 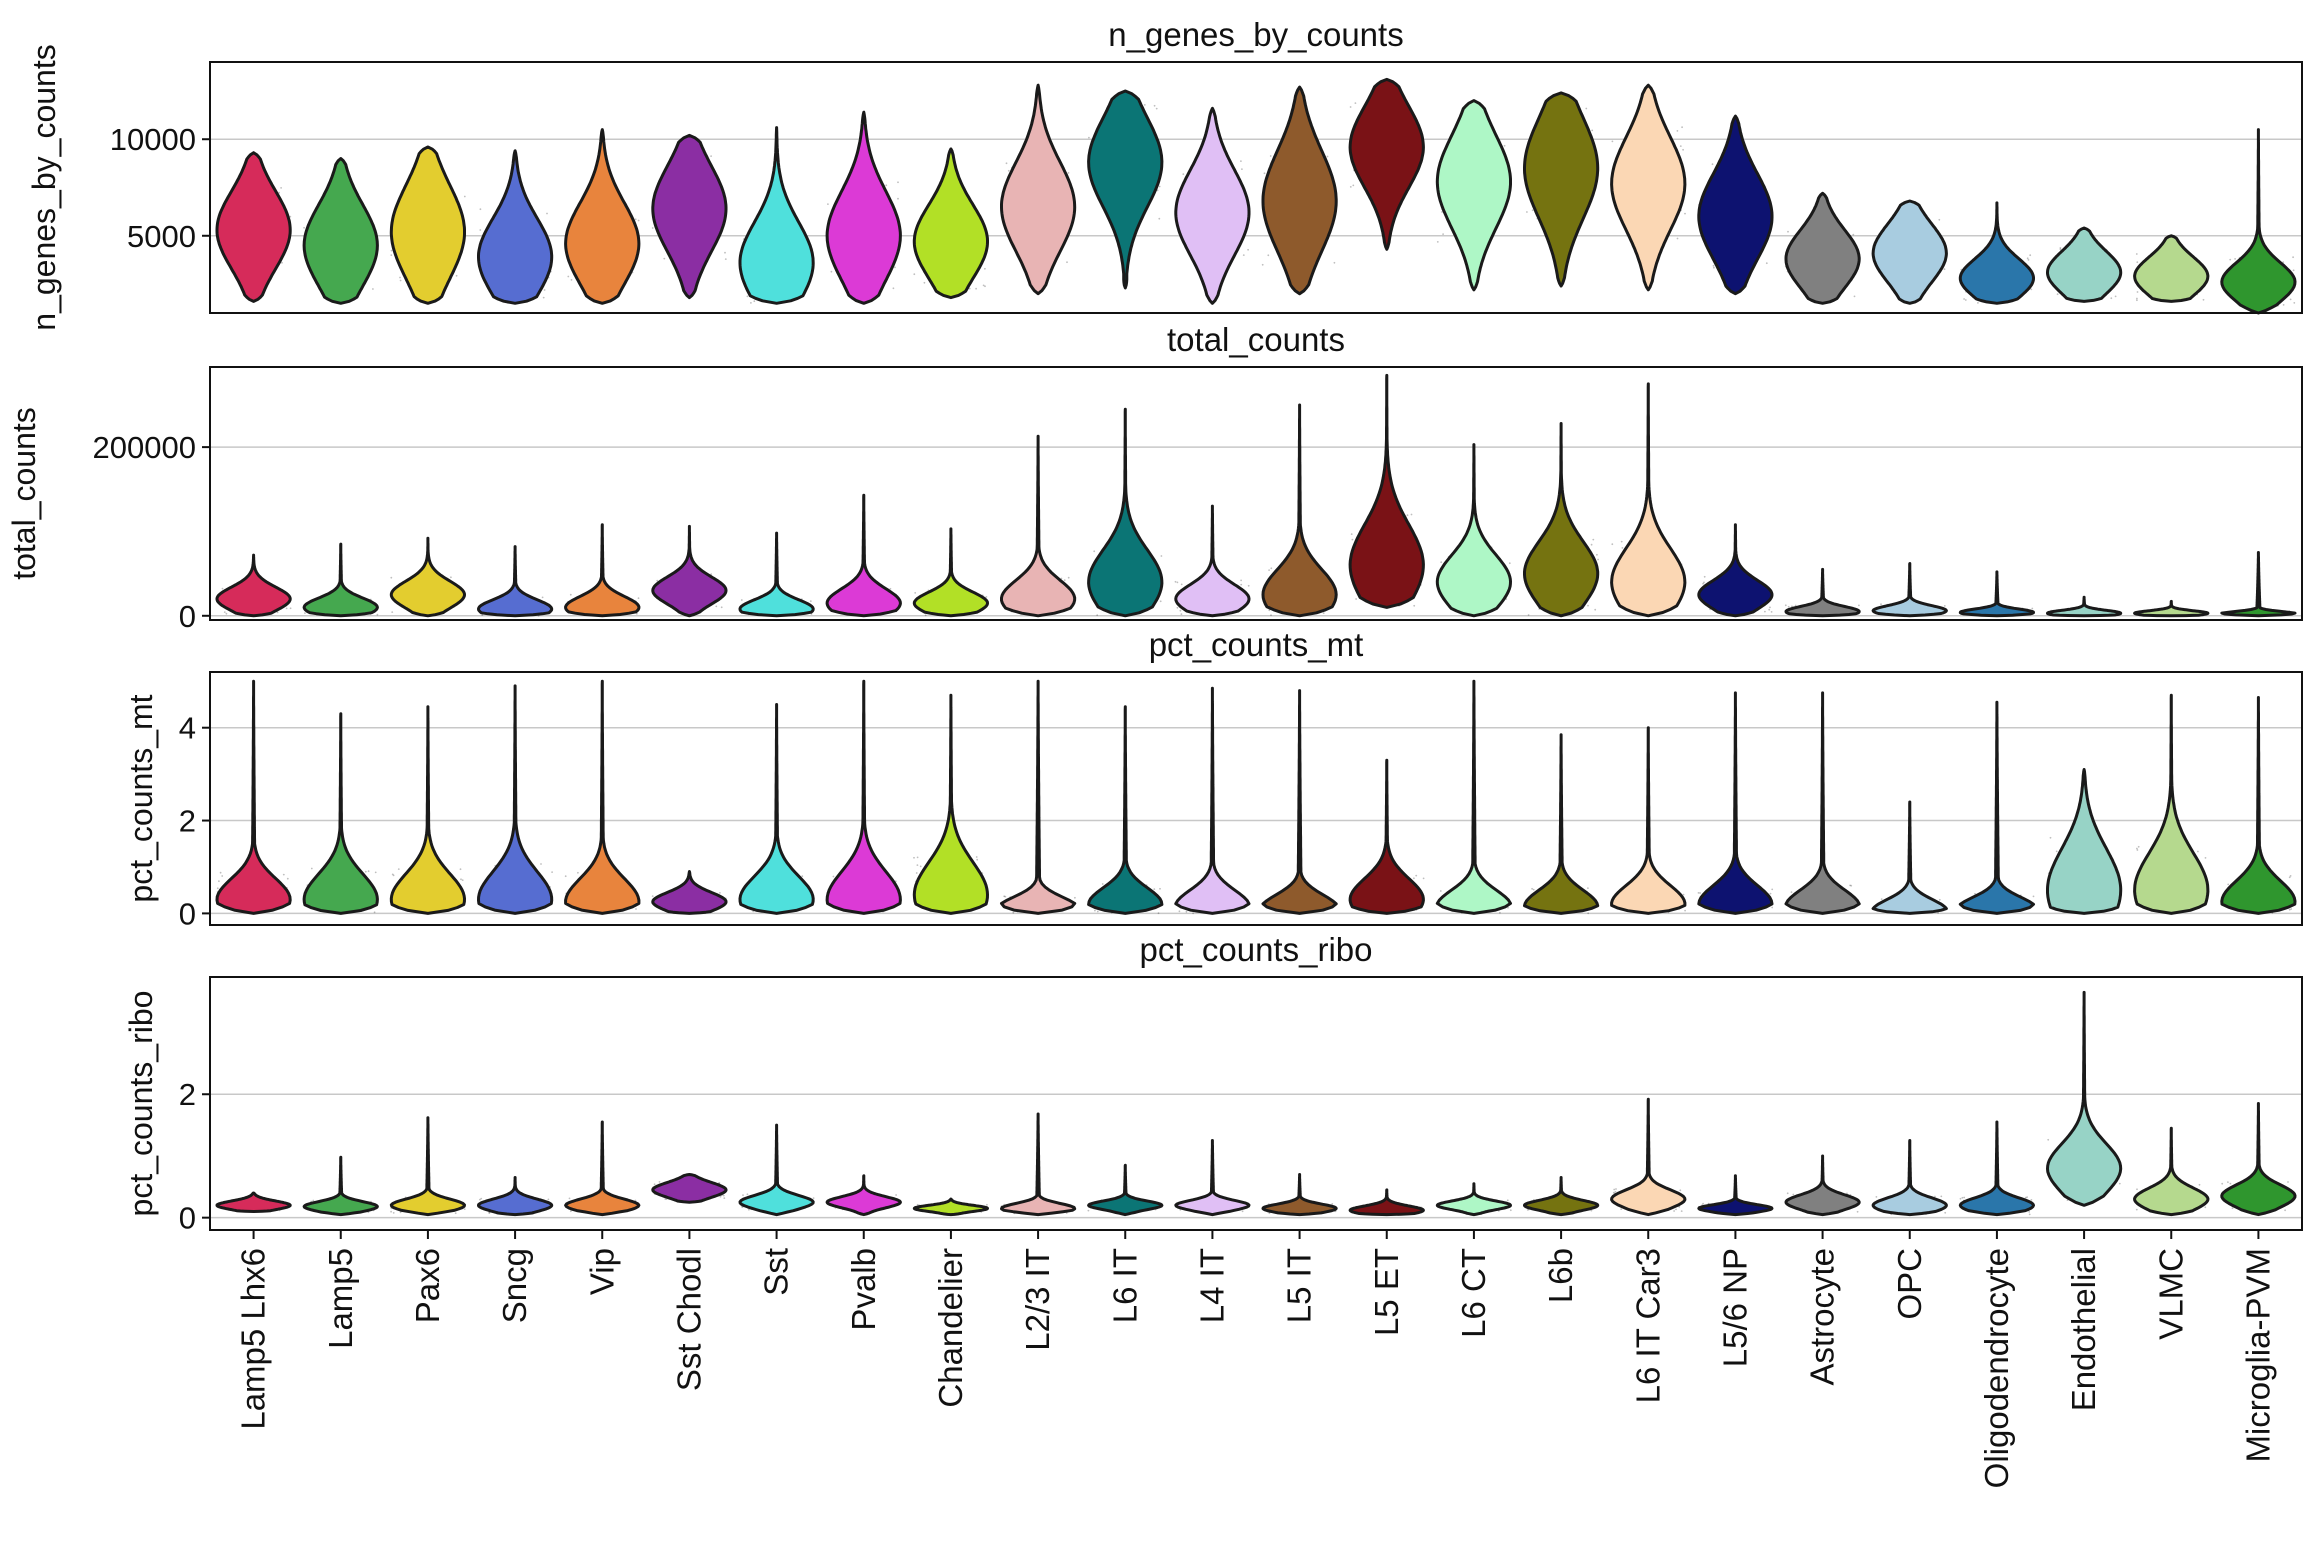 I want to click on y-axis-label: pct_counts_ribo, so click(x=141, y=1104).